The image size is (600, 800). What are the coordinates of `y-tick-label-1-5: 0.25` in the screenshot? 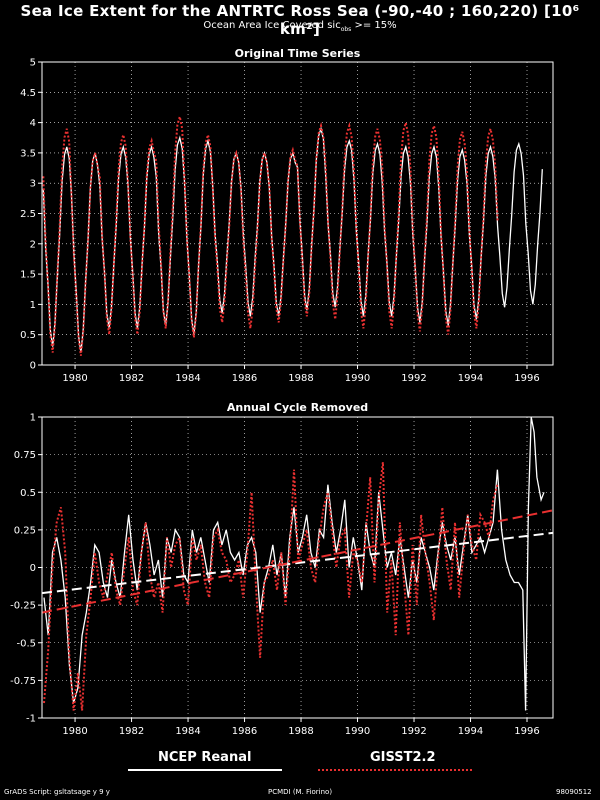 It's located at (25, 530).